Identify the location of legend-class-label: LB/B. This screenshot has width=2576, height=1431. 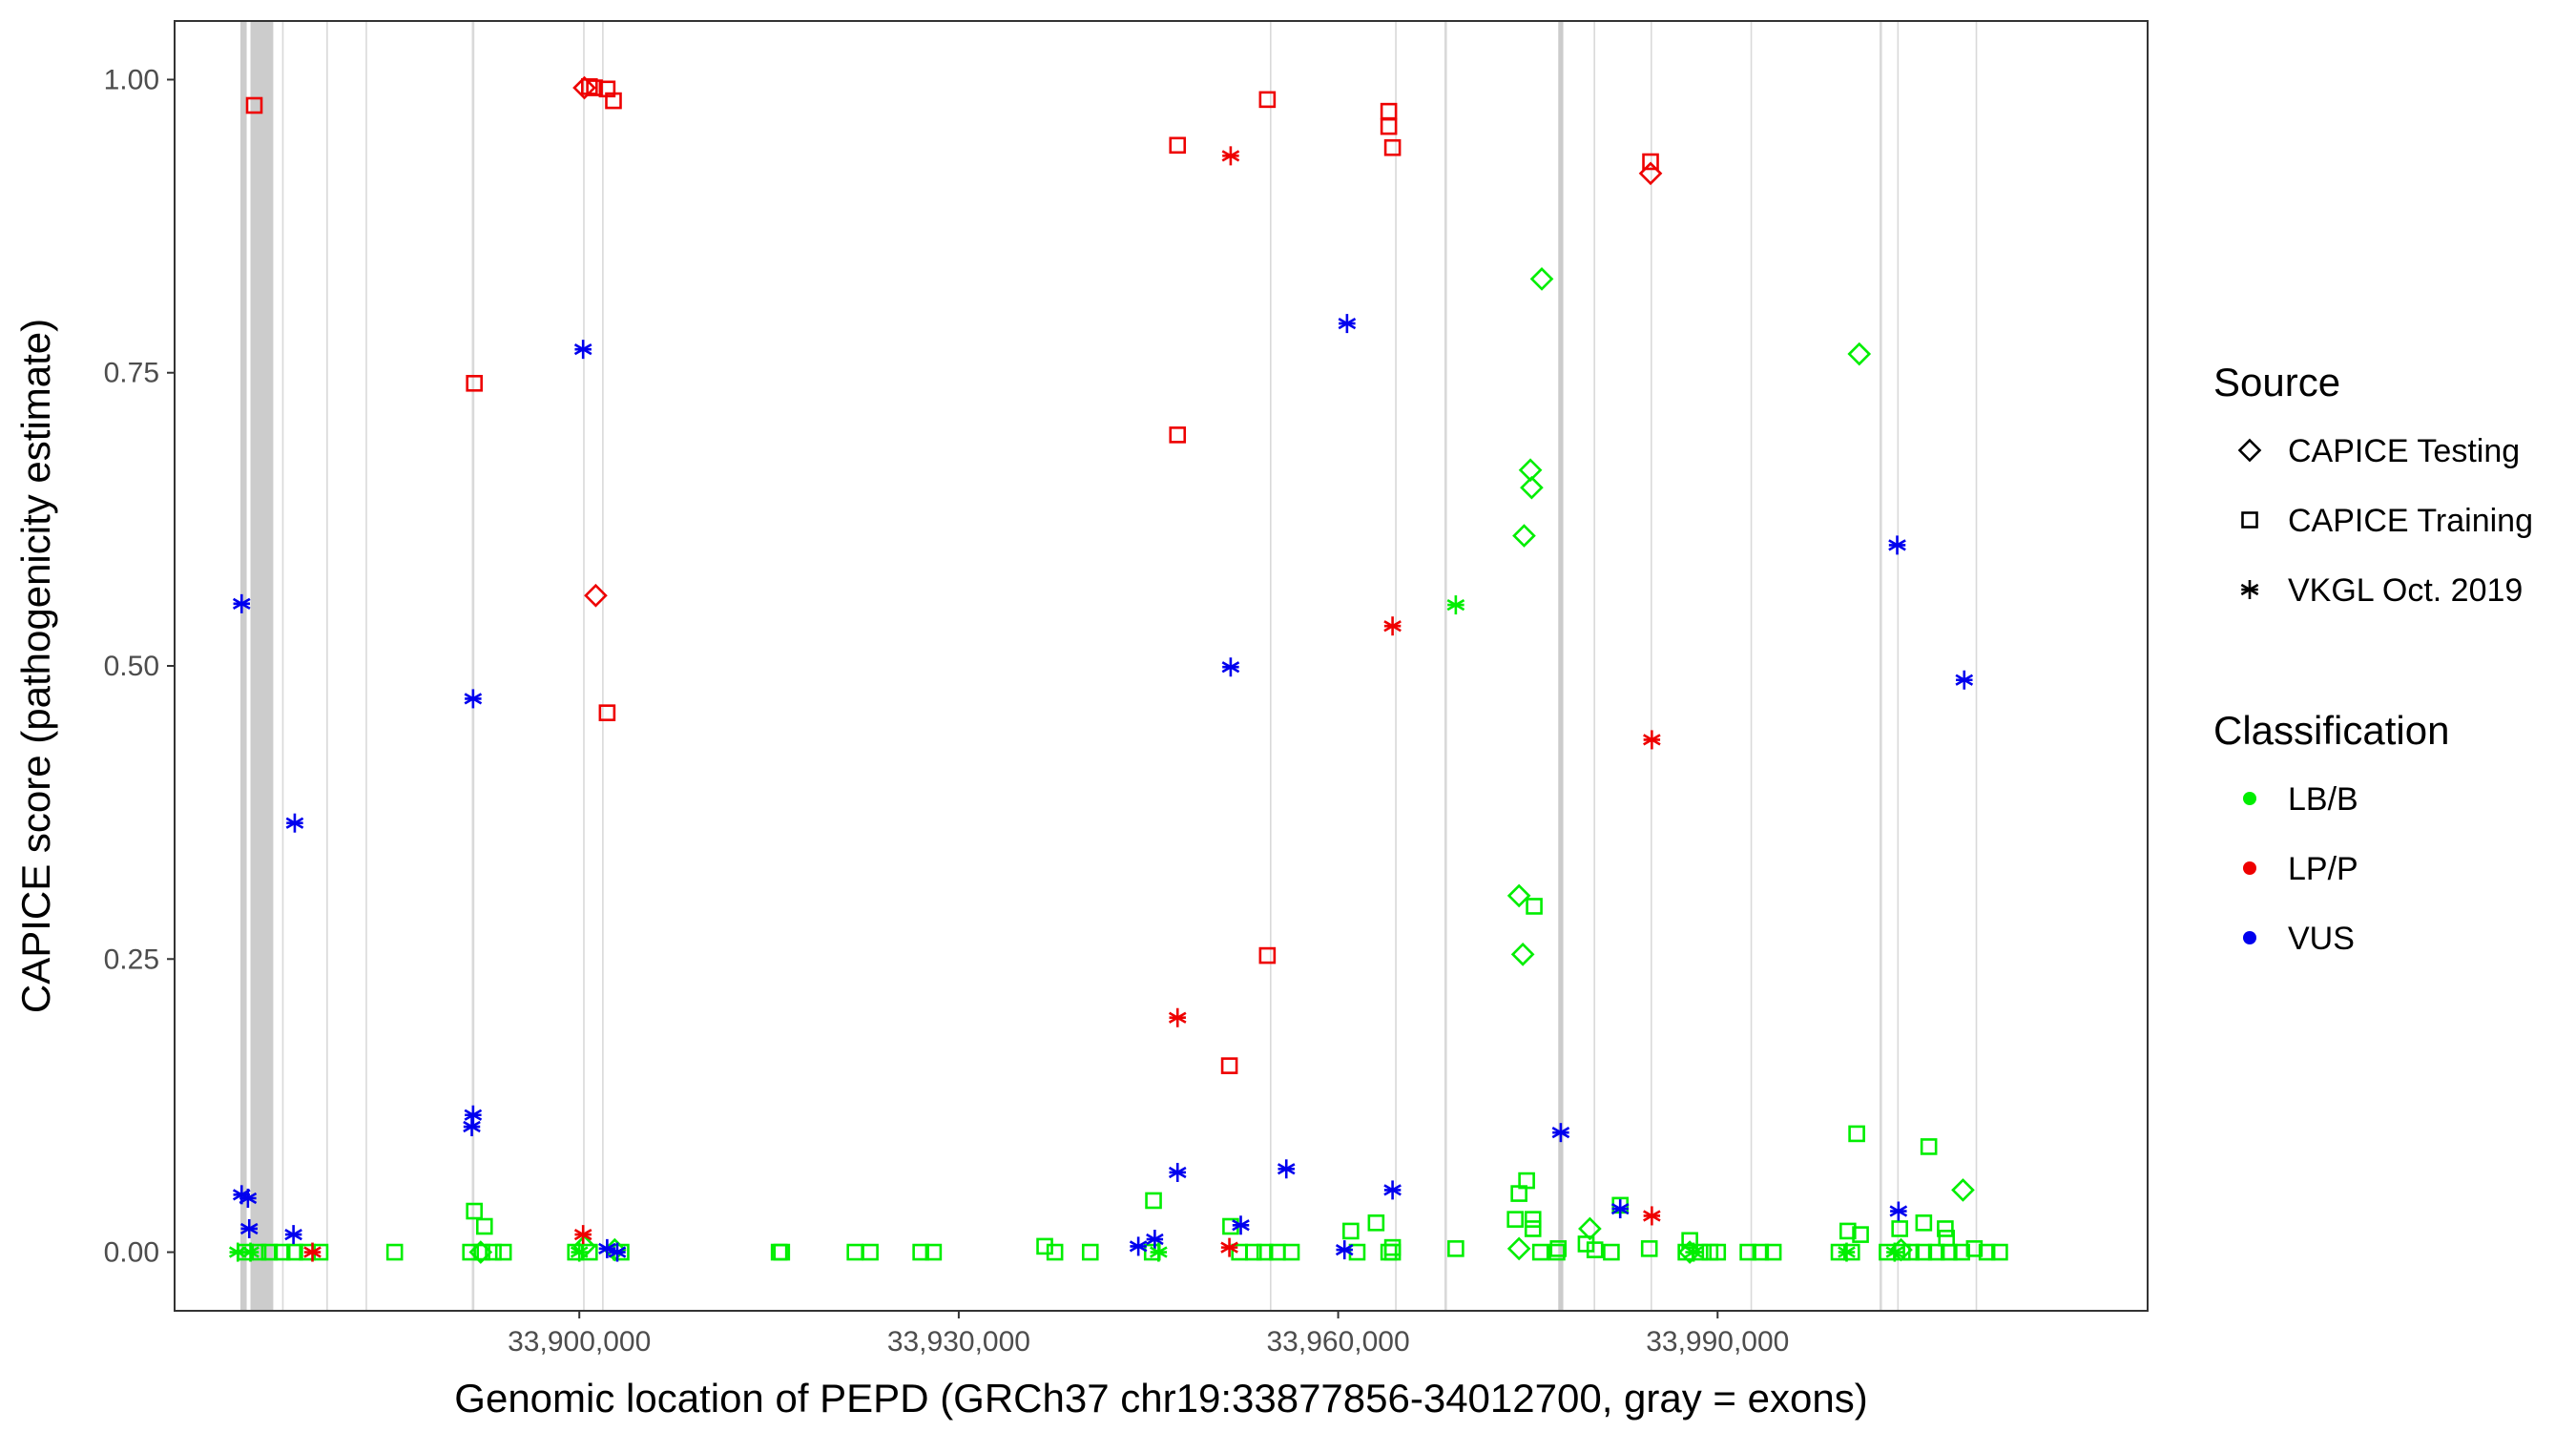
(2323, 799).